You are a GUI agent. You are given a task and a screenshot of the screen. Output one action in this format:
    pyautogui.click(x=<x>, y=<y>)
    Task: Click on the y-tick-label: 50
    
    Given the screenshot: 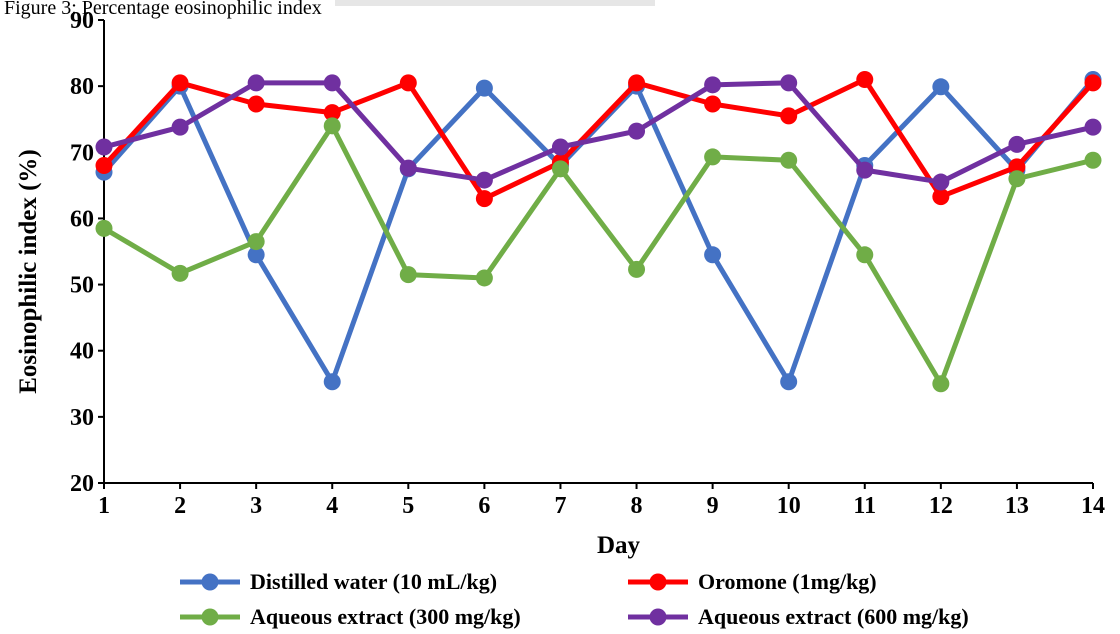 What is the action you would take?
    pyautogui.click(x=82, y=286)
    